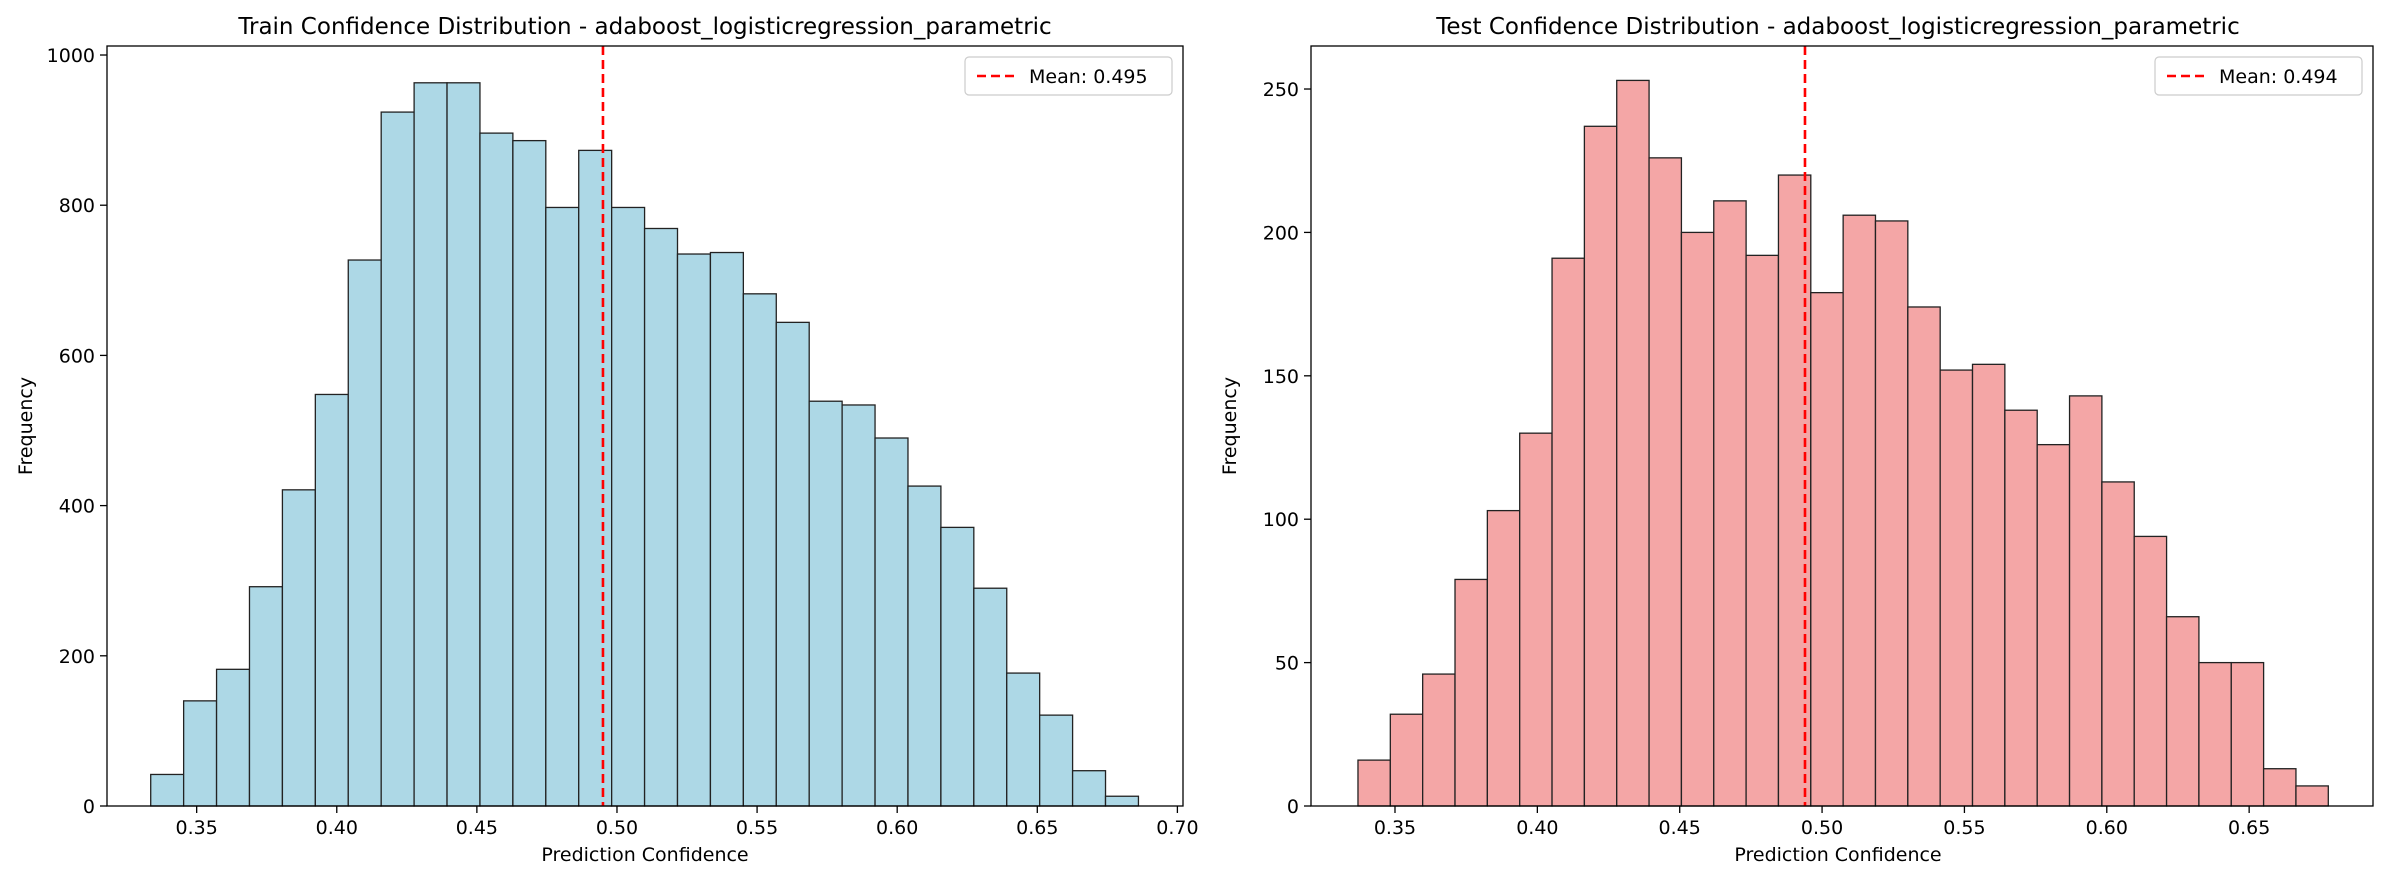  I want to click on train-legend: Mean: 0.495, so click(1068, 76).